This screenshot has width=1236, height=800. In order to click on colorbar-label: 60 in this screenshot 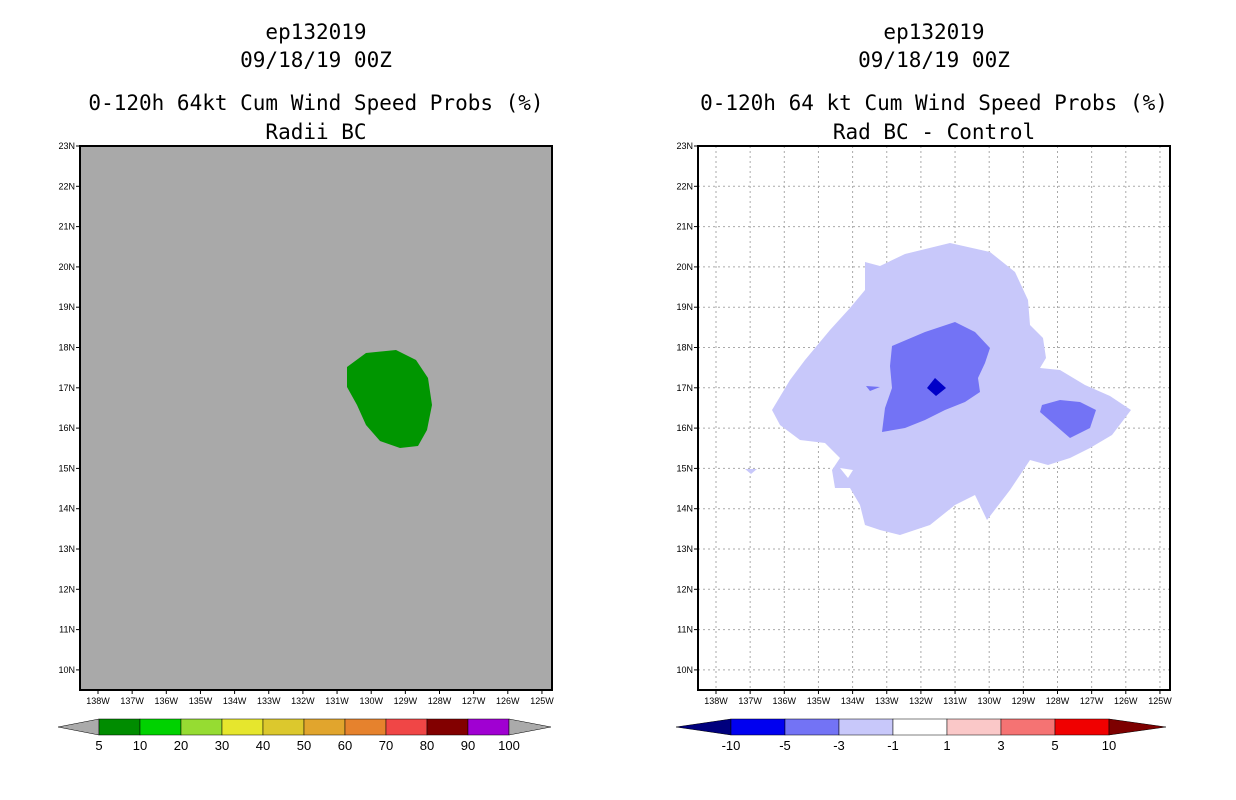, I will do `click(345, 745)`.